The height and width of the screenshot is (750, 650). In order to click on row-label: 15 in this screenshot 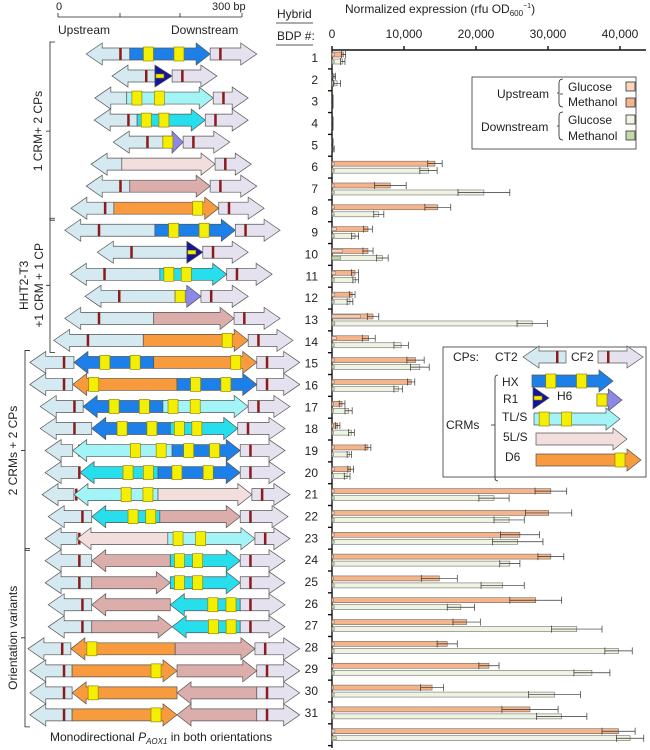, I will do `click(312, 364)`.